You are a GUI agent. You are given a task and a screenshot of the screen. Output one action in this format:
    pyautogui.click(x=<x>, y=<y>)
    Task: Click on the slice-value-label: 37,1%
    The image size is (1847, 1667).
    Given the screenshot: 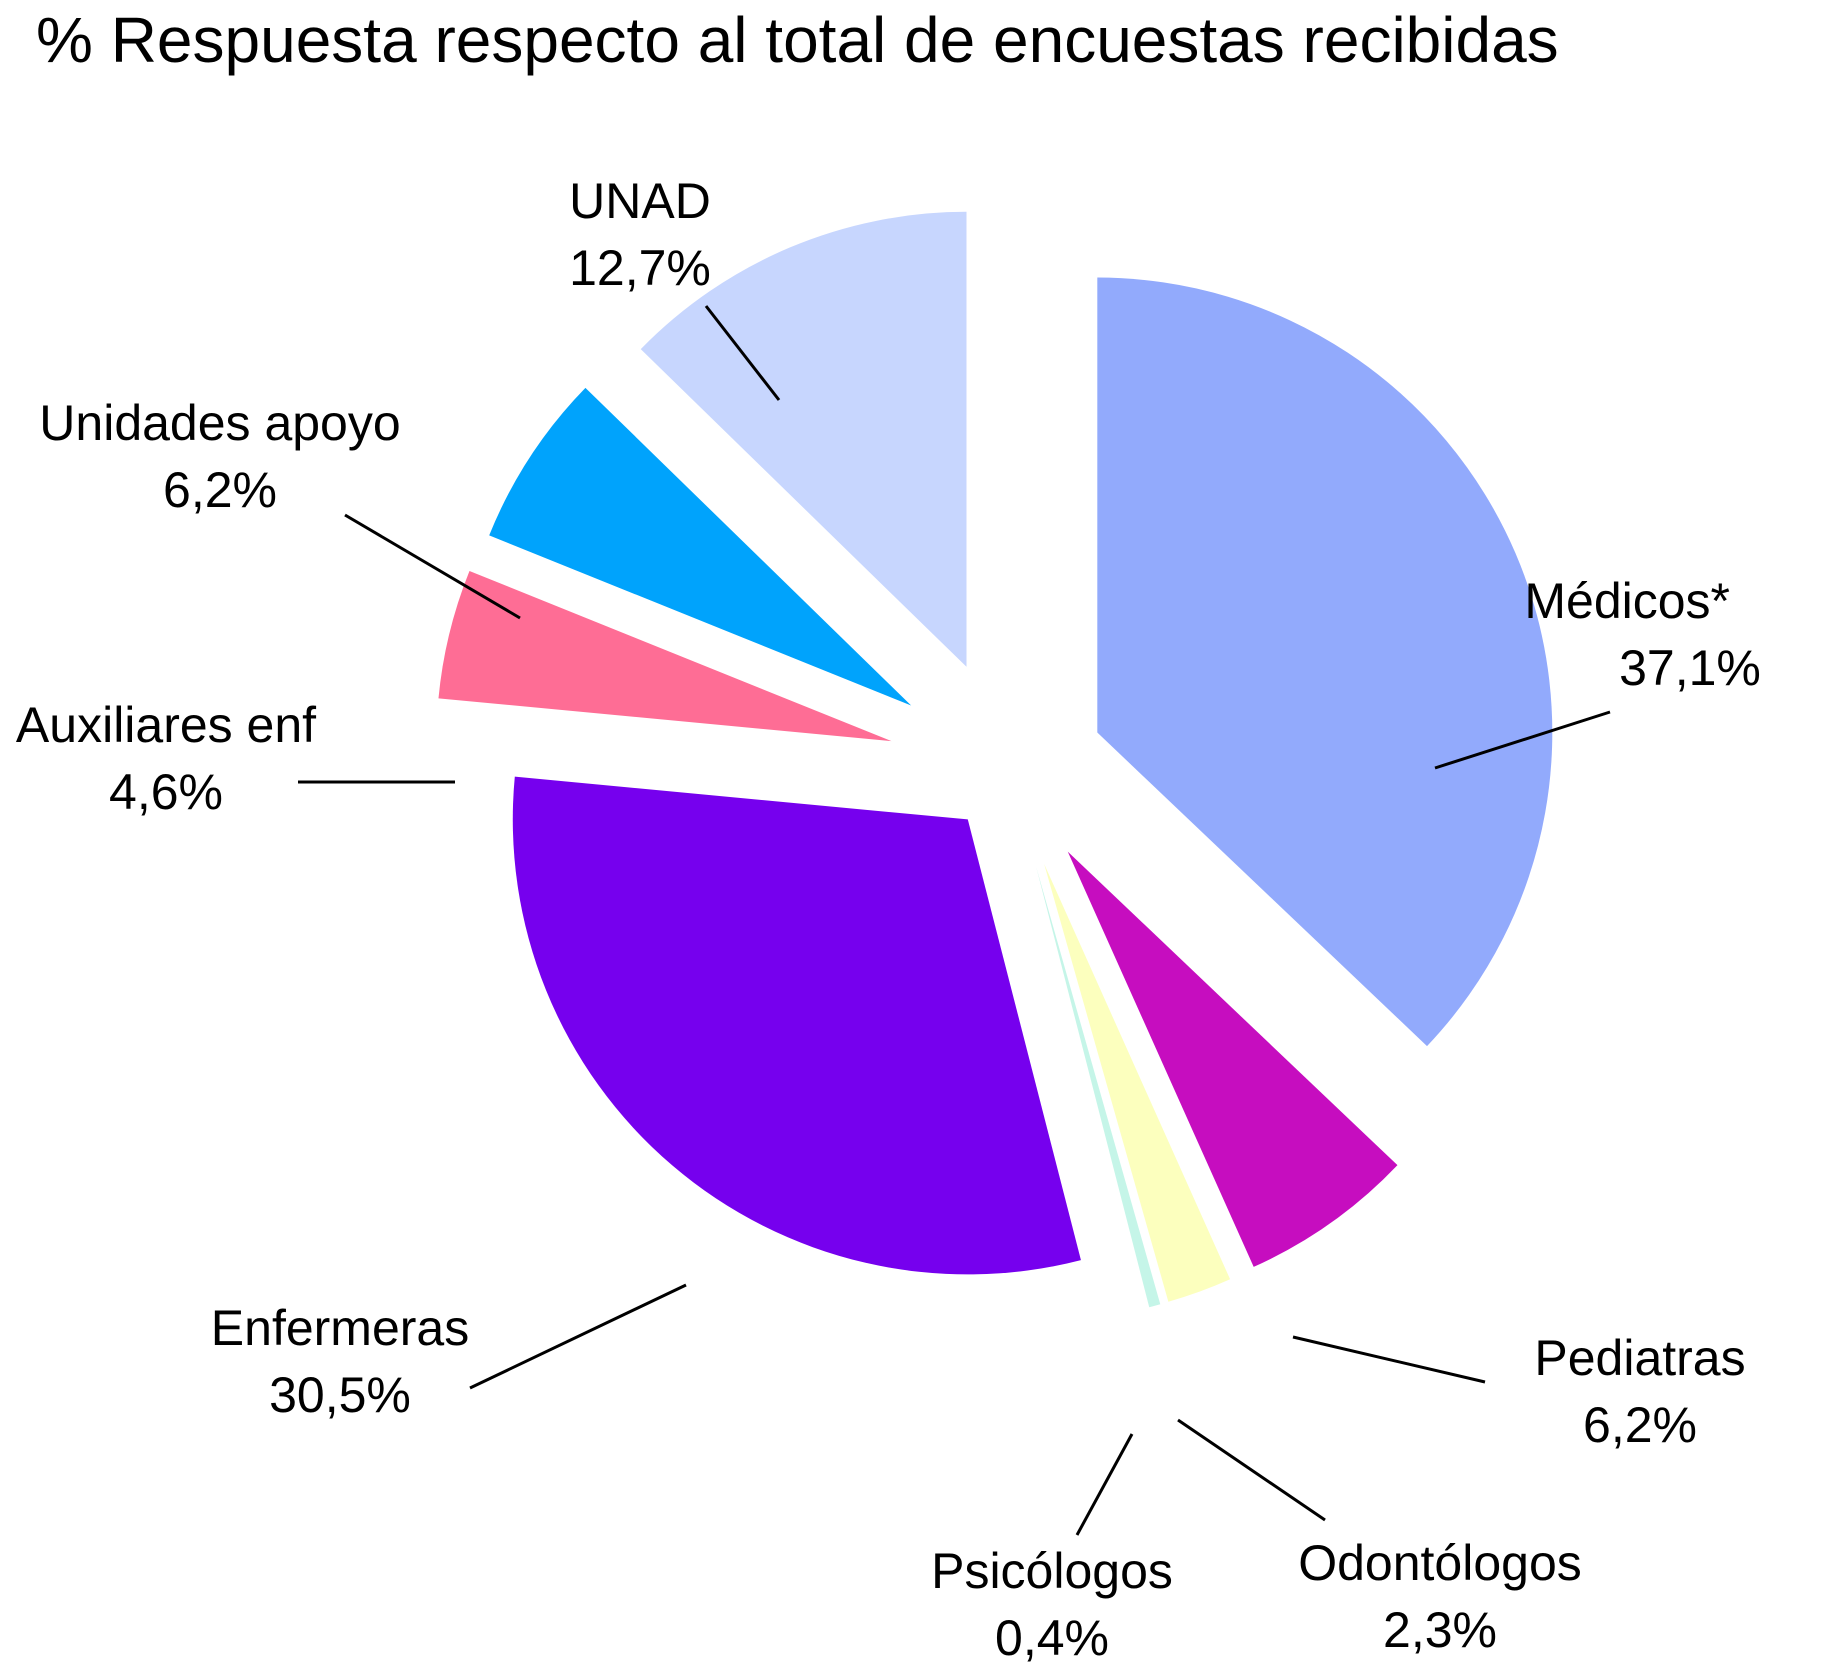 What is the action you would take?
    pyautogui.click(x=1690, y=668)
    